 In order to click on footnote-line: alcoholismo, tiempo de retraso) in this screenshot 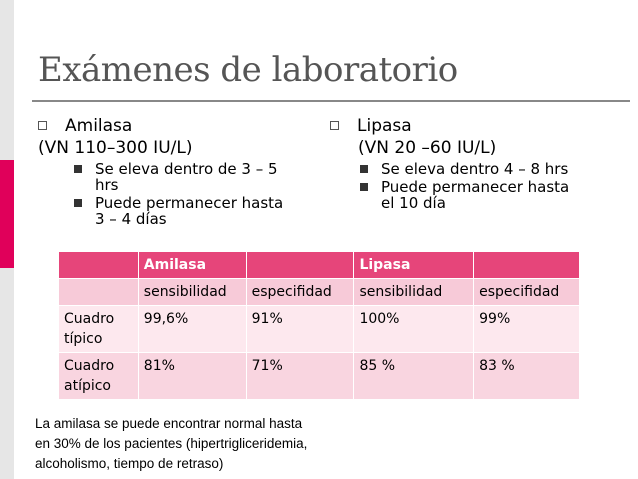, I will do `click(129, 463)`.